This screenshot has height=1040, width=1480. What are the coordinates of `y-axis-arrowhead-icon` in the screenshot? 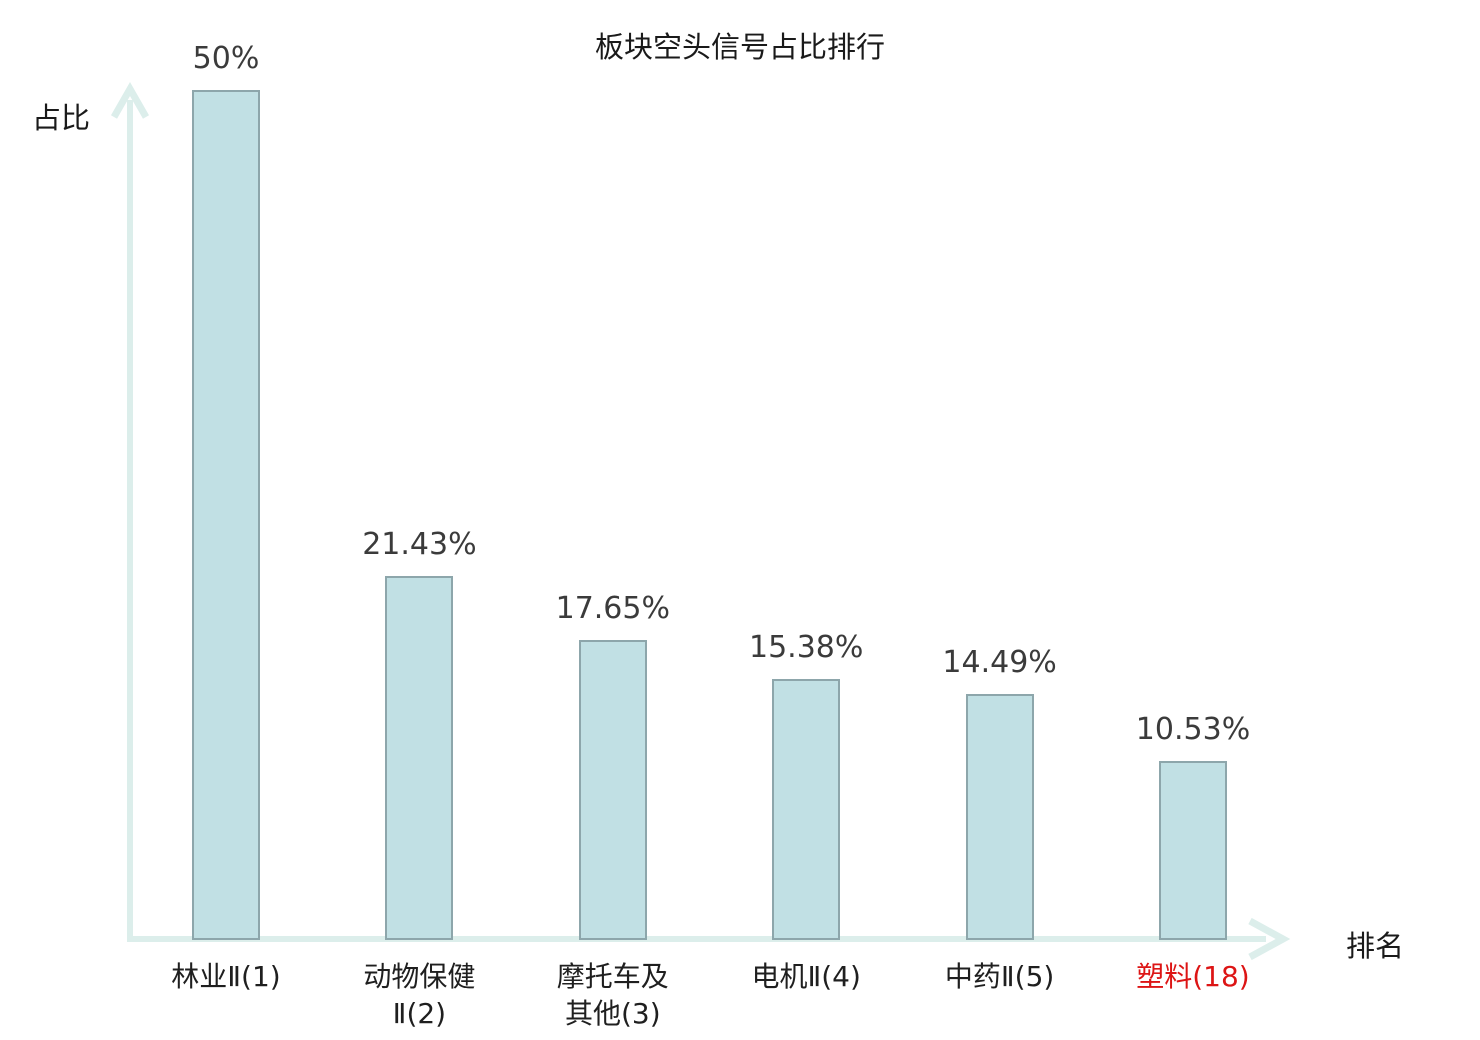 It's located at (130, 100).